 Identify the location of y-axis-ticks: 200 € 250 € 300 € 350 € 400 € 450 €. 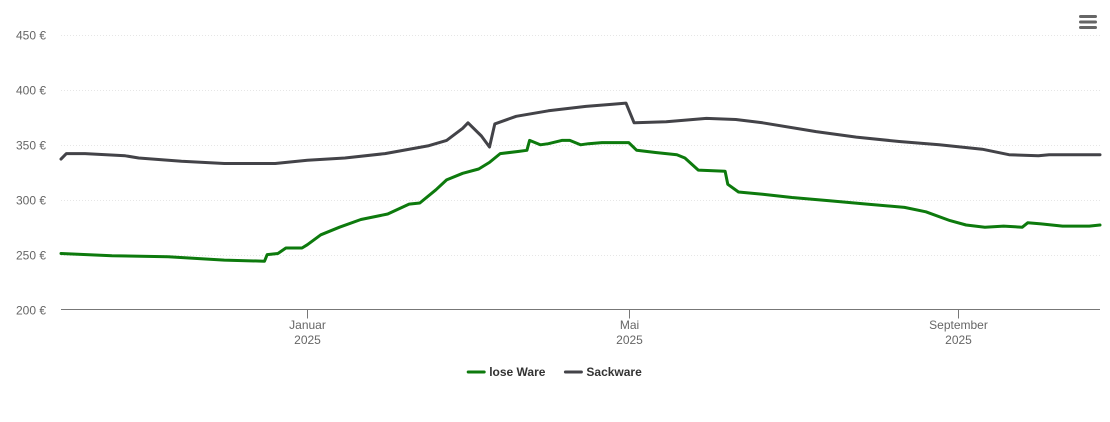
(31, 173).